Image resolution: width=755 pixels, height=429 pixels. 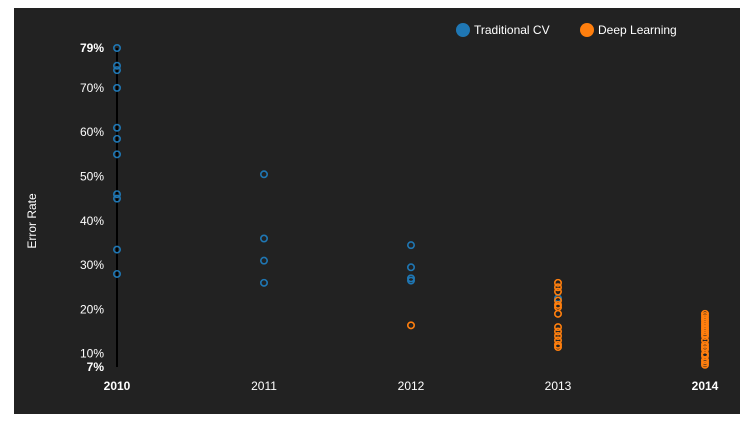 I want to click on y-tick-label: 79%, so click(x=92, y=48).